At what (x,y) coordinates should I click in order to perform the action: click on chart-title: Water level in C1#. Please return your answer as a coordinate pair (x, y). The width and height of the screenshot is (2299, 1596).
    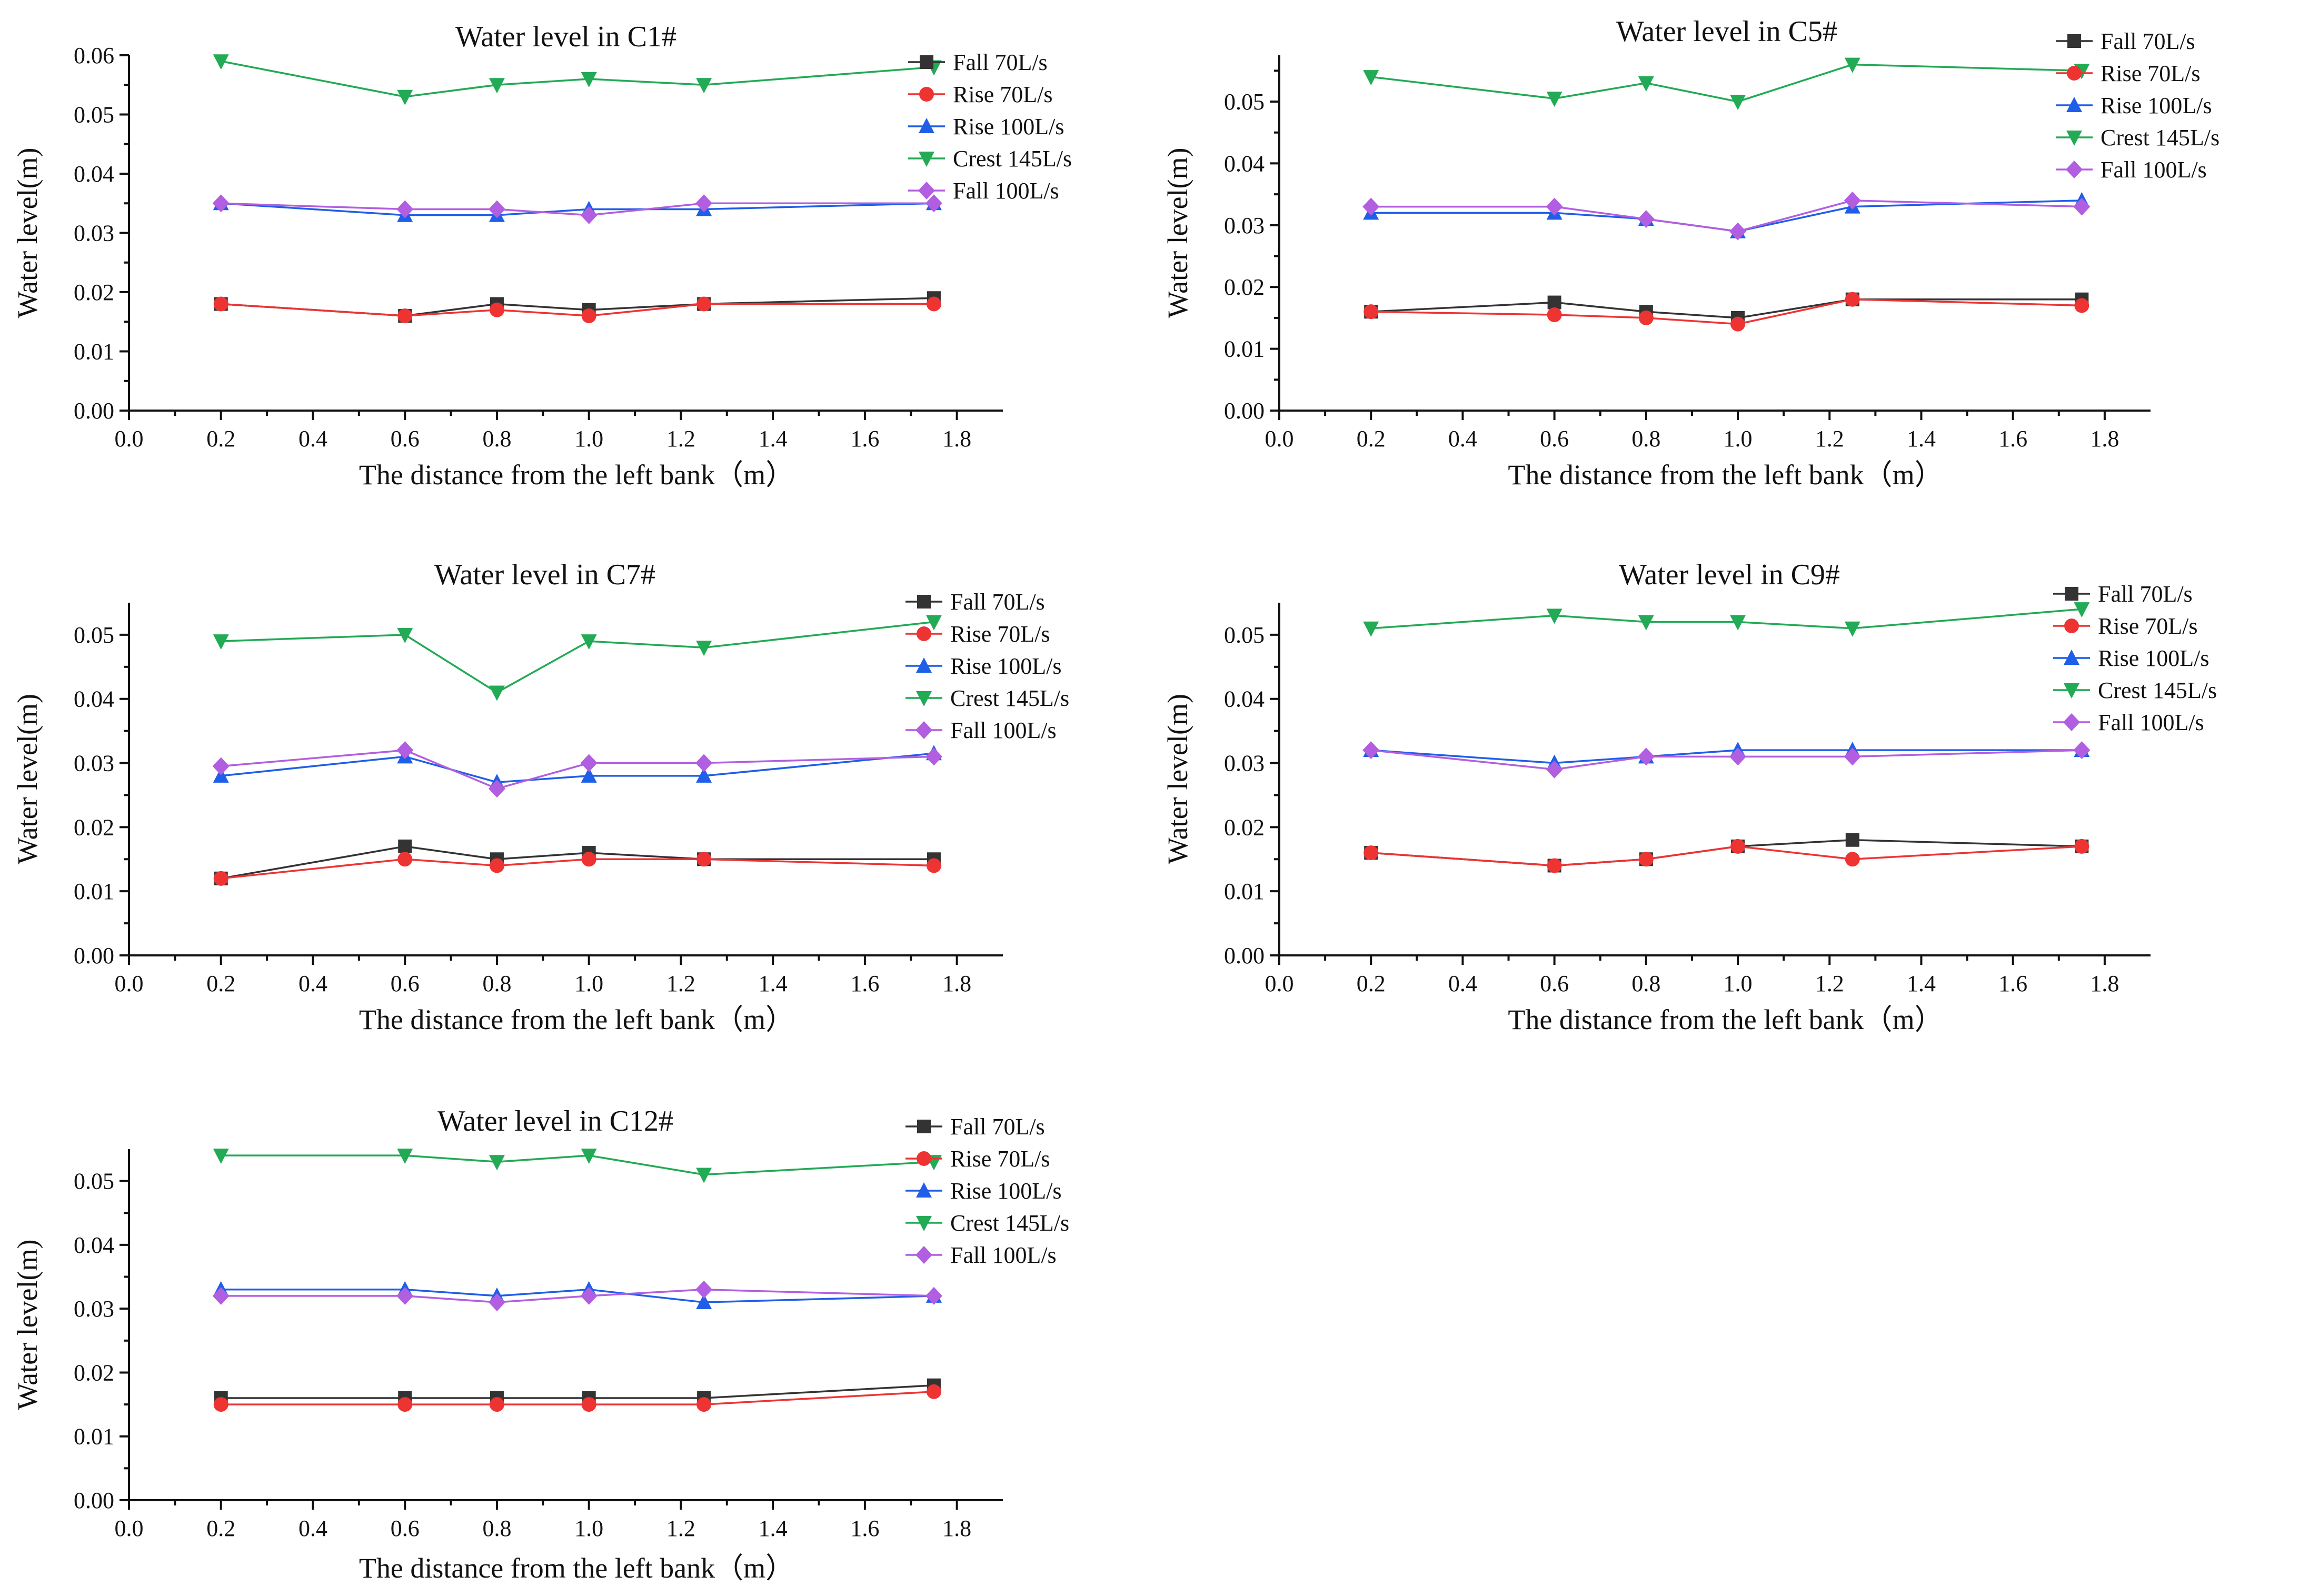
    Looking at the image, I should click on (566, 37).